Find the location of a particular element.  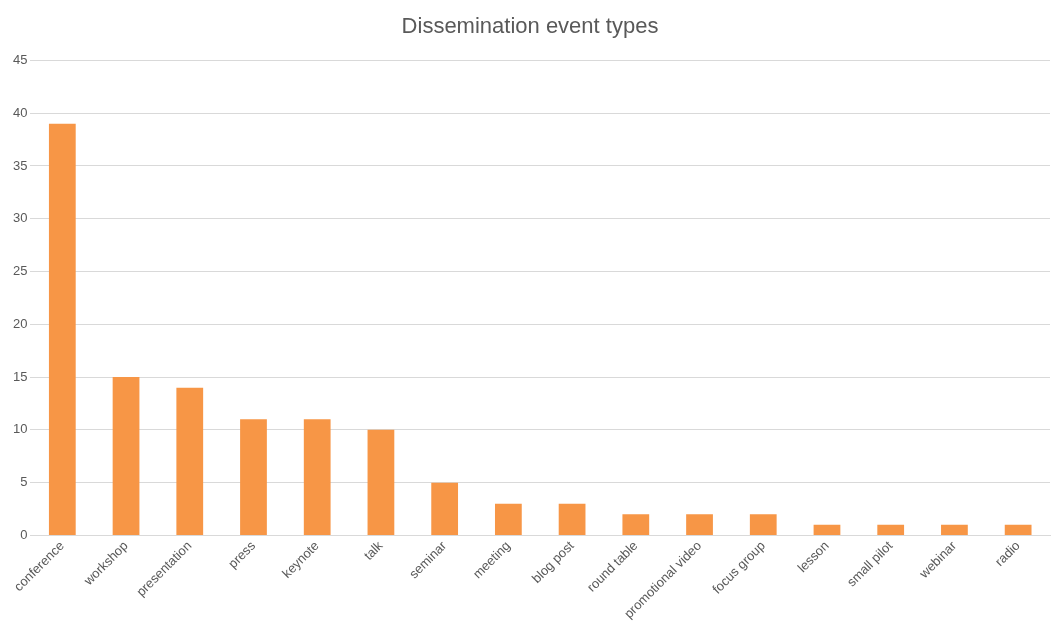

y-tick-label: 40 is located at coordinates (20, 112).